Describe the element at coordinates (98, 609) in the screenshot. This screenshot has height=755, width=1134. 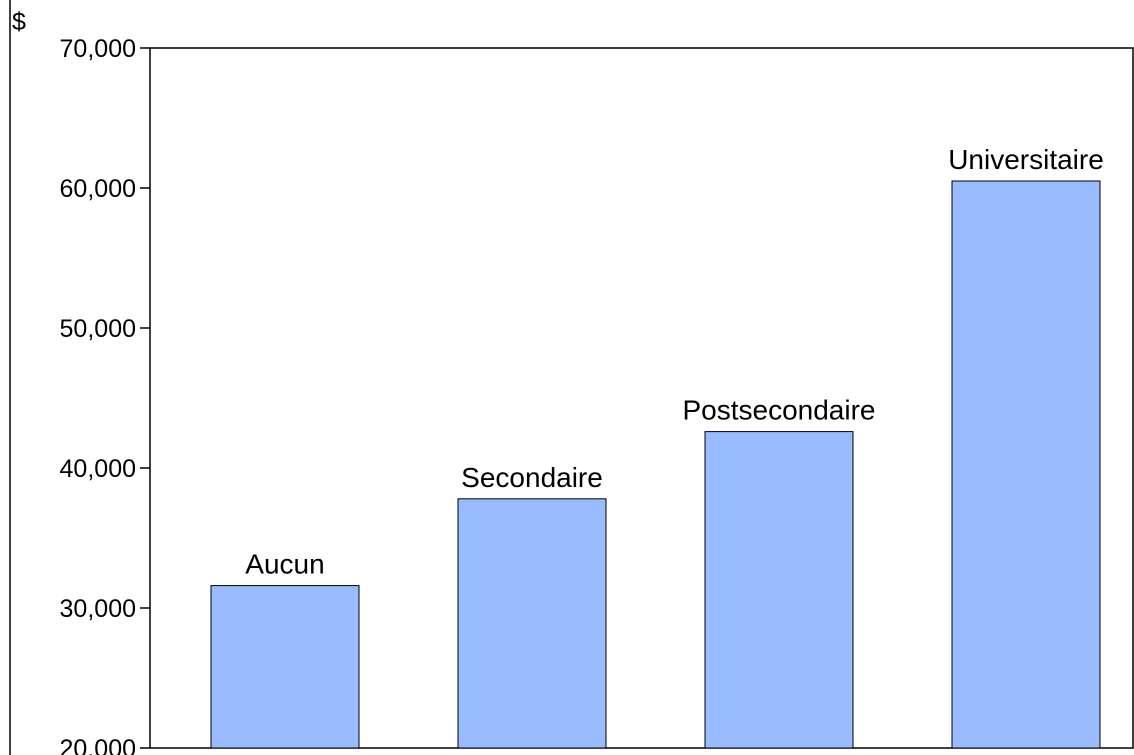
I see `y-tick-label: 30,000` at that location.